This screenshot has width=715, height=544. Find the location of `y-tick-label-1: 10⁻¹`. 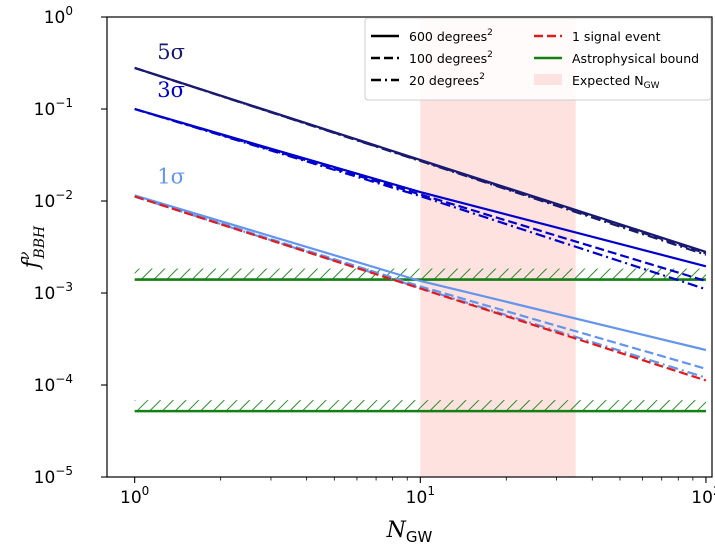

y-tick-label-1: 10⁻¹ is located at coordinates (53, 108).